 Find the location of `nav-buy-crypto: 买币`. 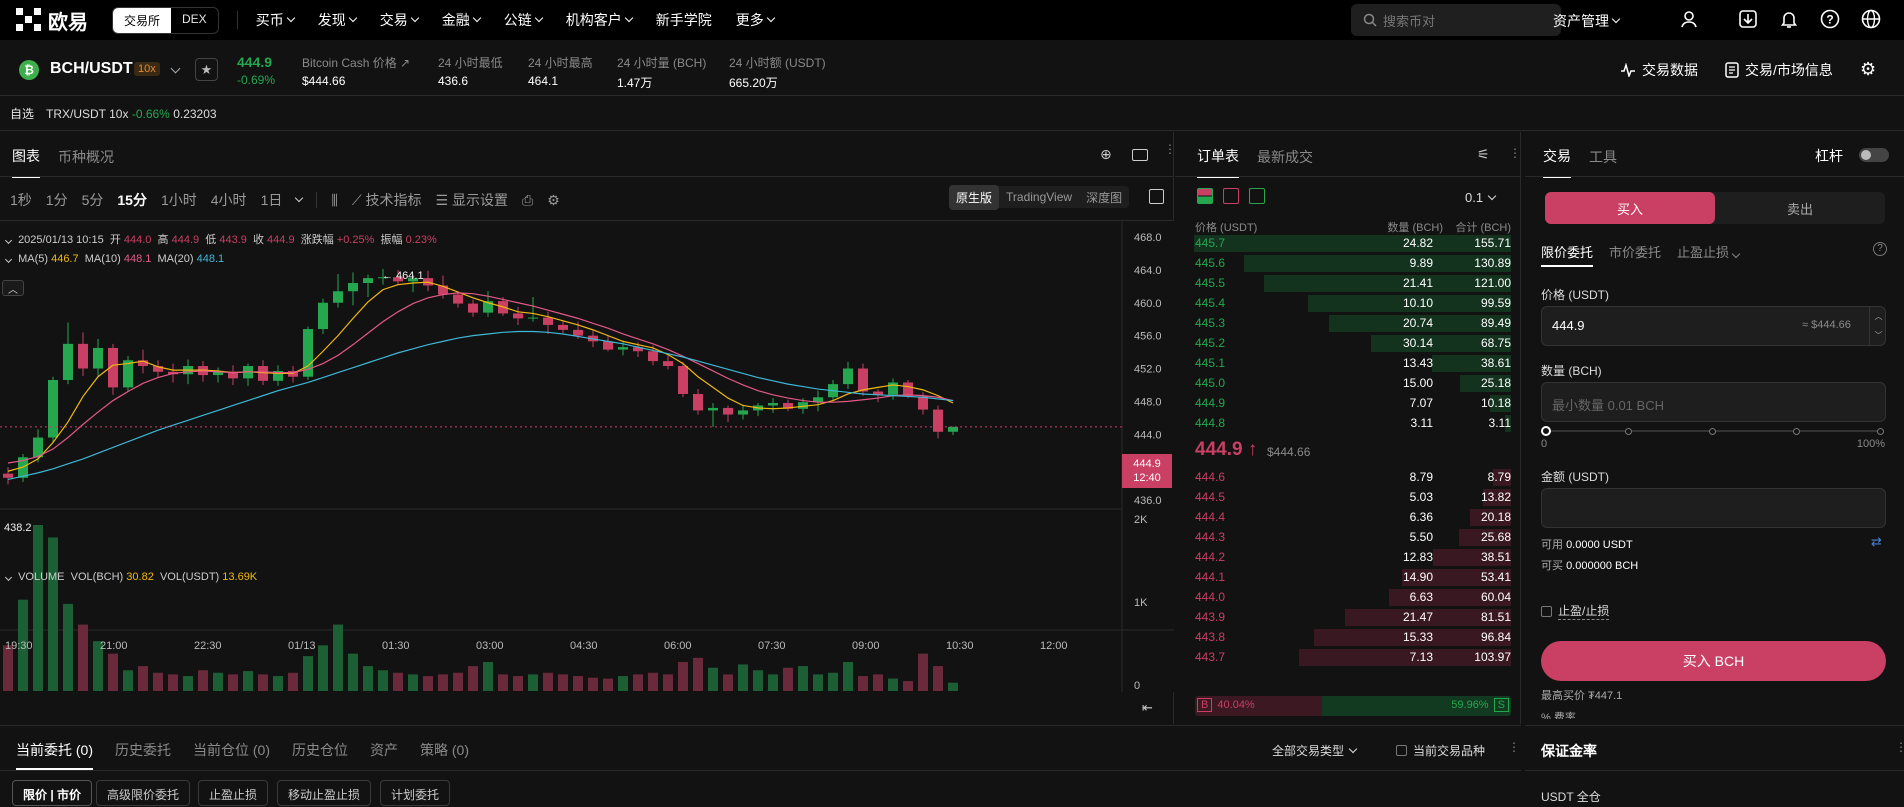

nav-buy-crypto: 买币 is located at coordinates (275, 20).